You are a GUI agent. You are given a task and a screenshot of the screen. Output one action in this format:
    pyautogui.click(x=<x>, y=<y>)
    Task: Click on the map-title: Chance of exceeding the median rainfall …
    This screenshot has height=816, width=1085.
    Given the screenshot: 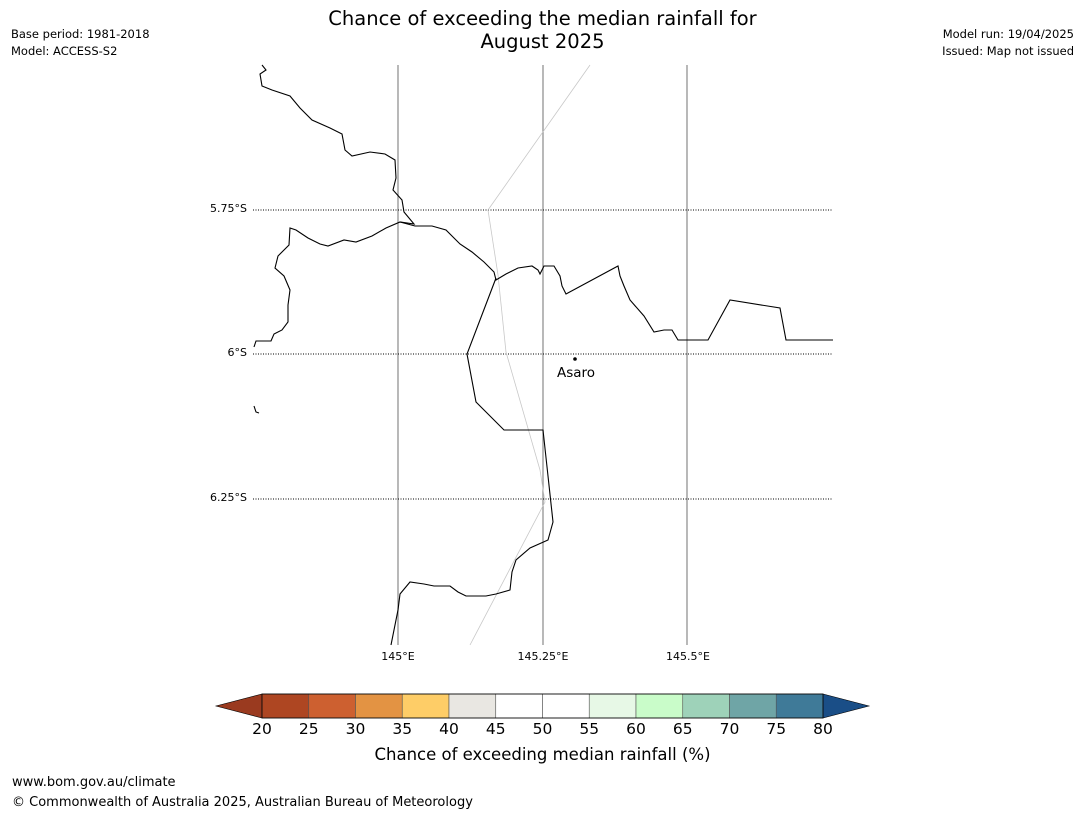 What is the action you would take?
    pyautogui.click(x=542, y=30)
    